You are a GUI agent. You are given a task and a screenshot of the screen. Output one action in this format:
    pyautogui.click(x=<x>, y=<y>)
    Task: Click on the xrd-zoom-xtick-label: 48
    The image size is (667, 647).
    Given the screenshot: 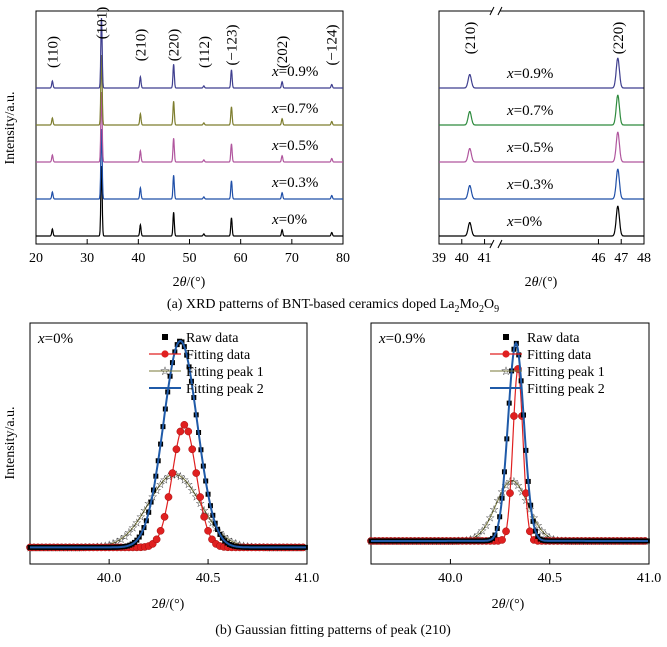 What is the action you would take?
    pyautogui.click(x=644, y=258)
    